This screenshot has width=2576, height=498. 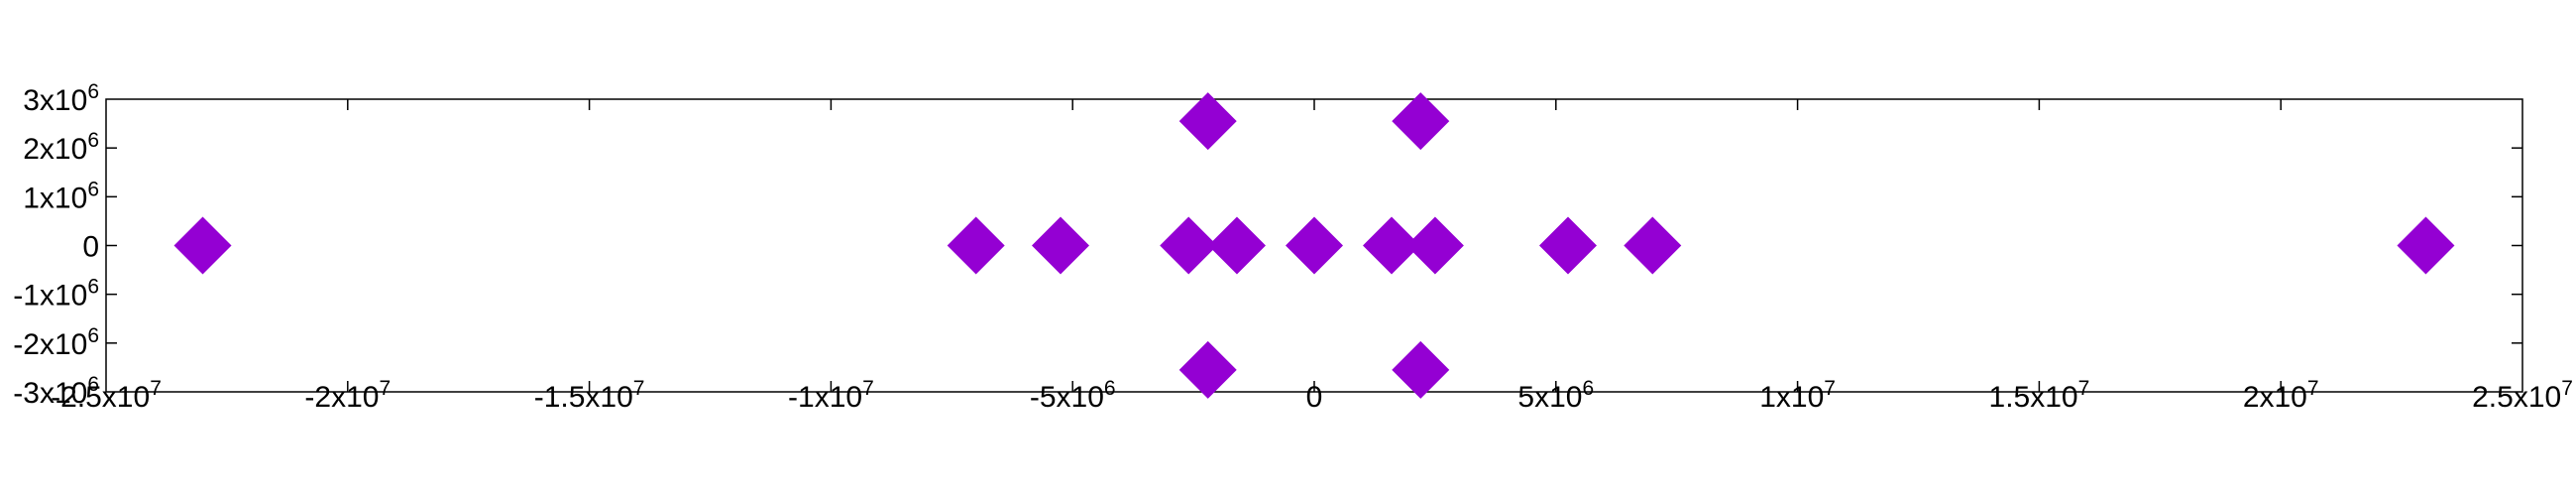 I want to click on x-tick-label: -2.5x10⁷, so click(x=106, y=395).